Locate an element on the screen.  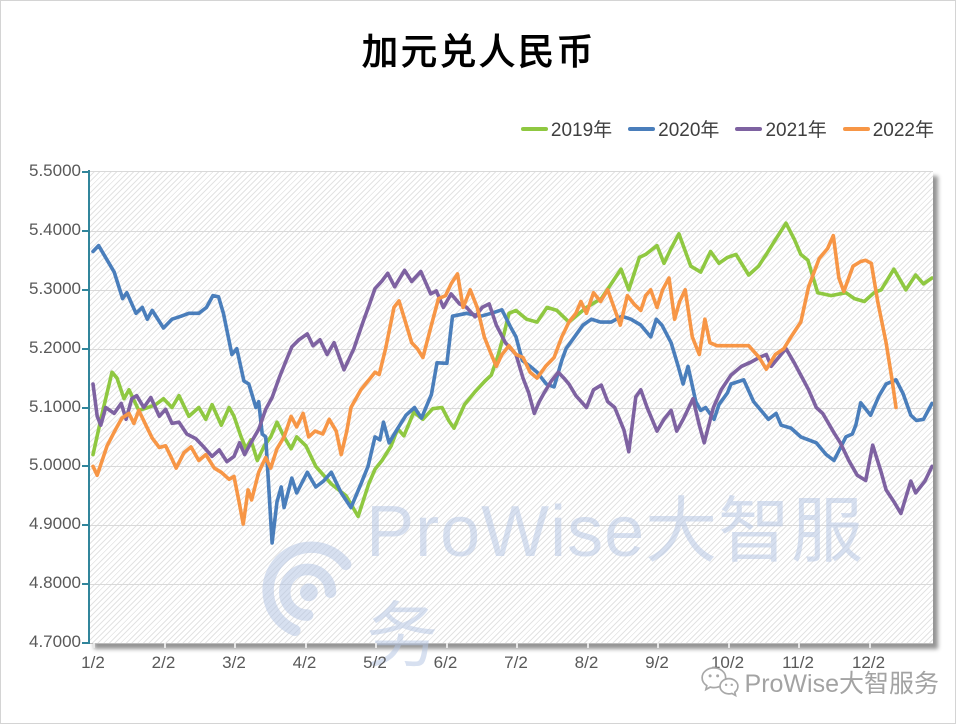
y-axis-label: 5.3000 is located at coordinates (55, 288).